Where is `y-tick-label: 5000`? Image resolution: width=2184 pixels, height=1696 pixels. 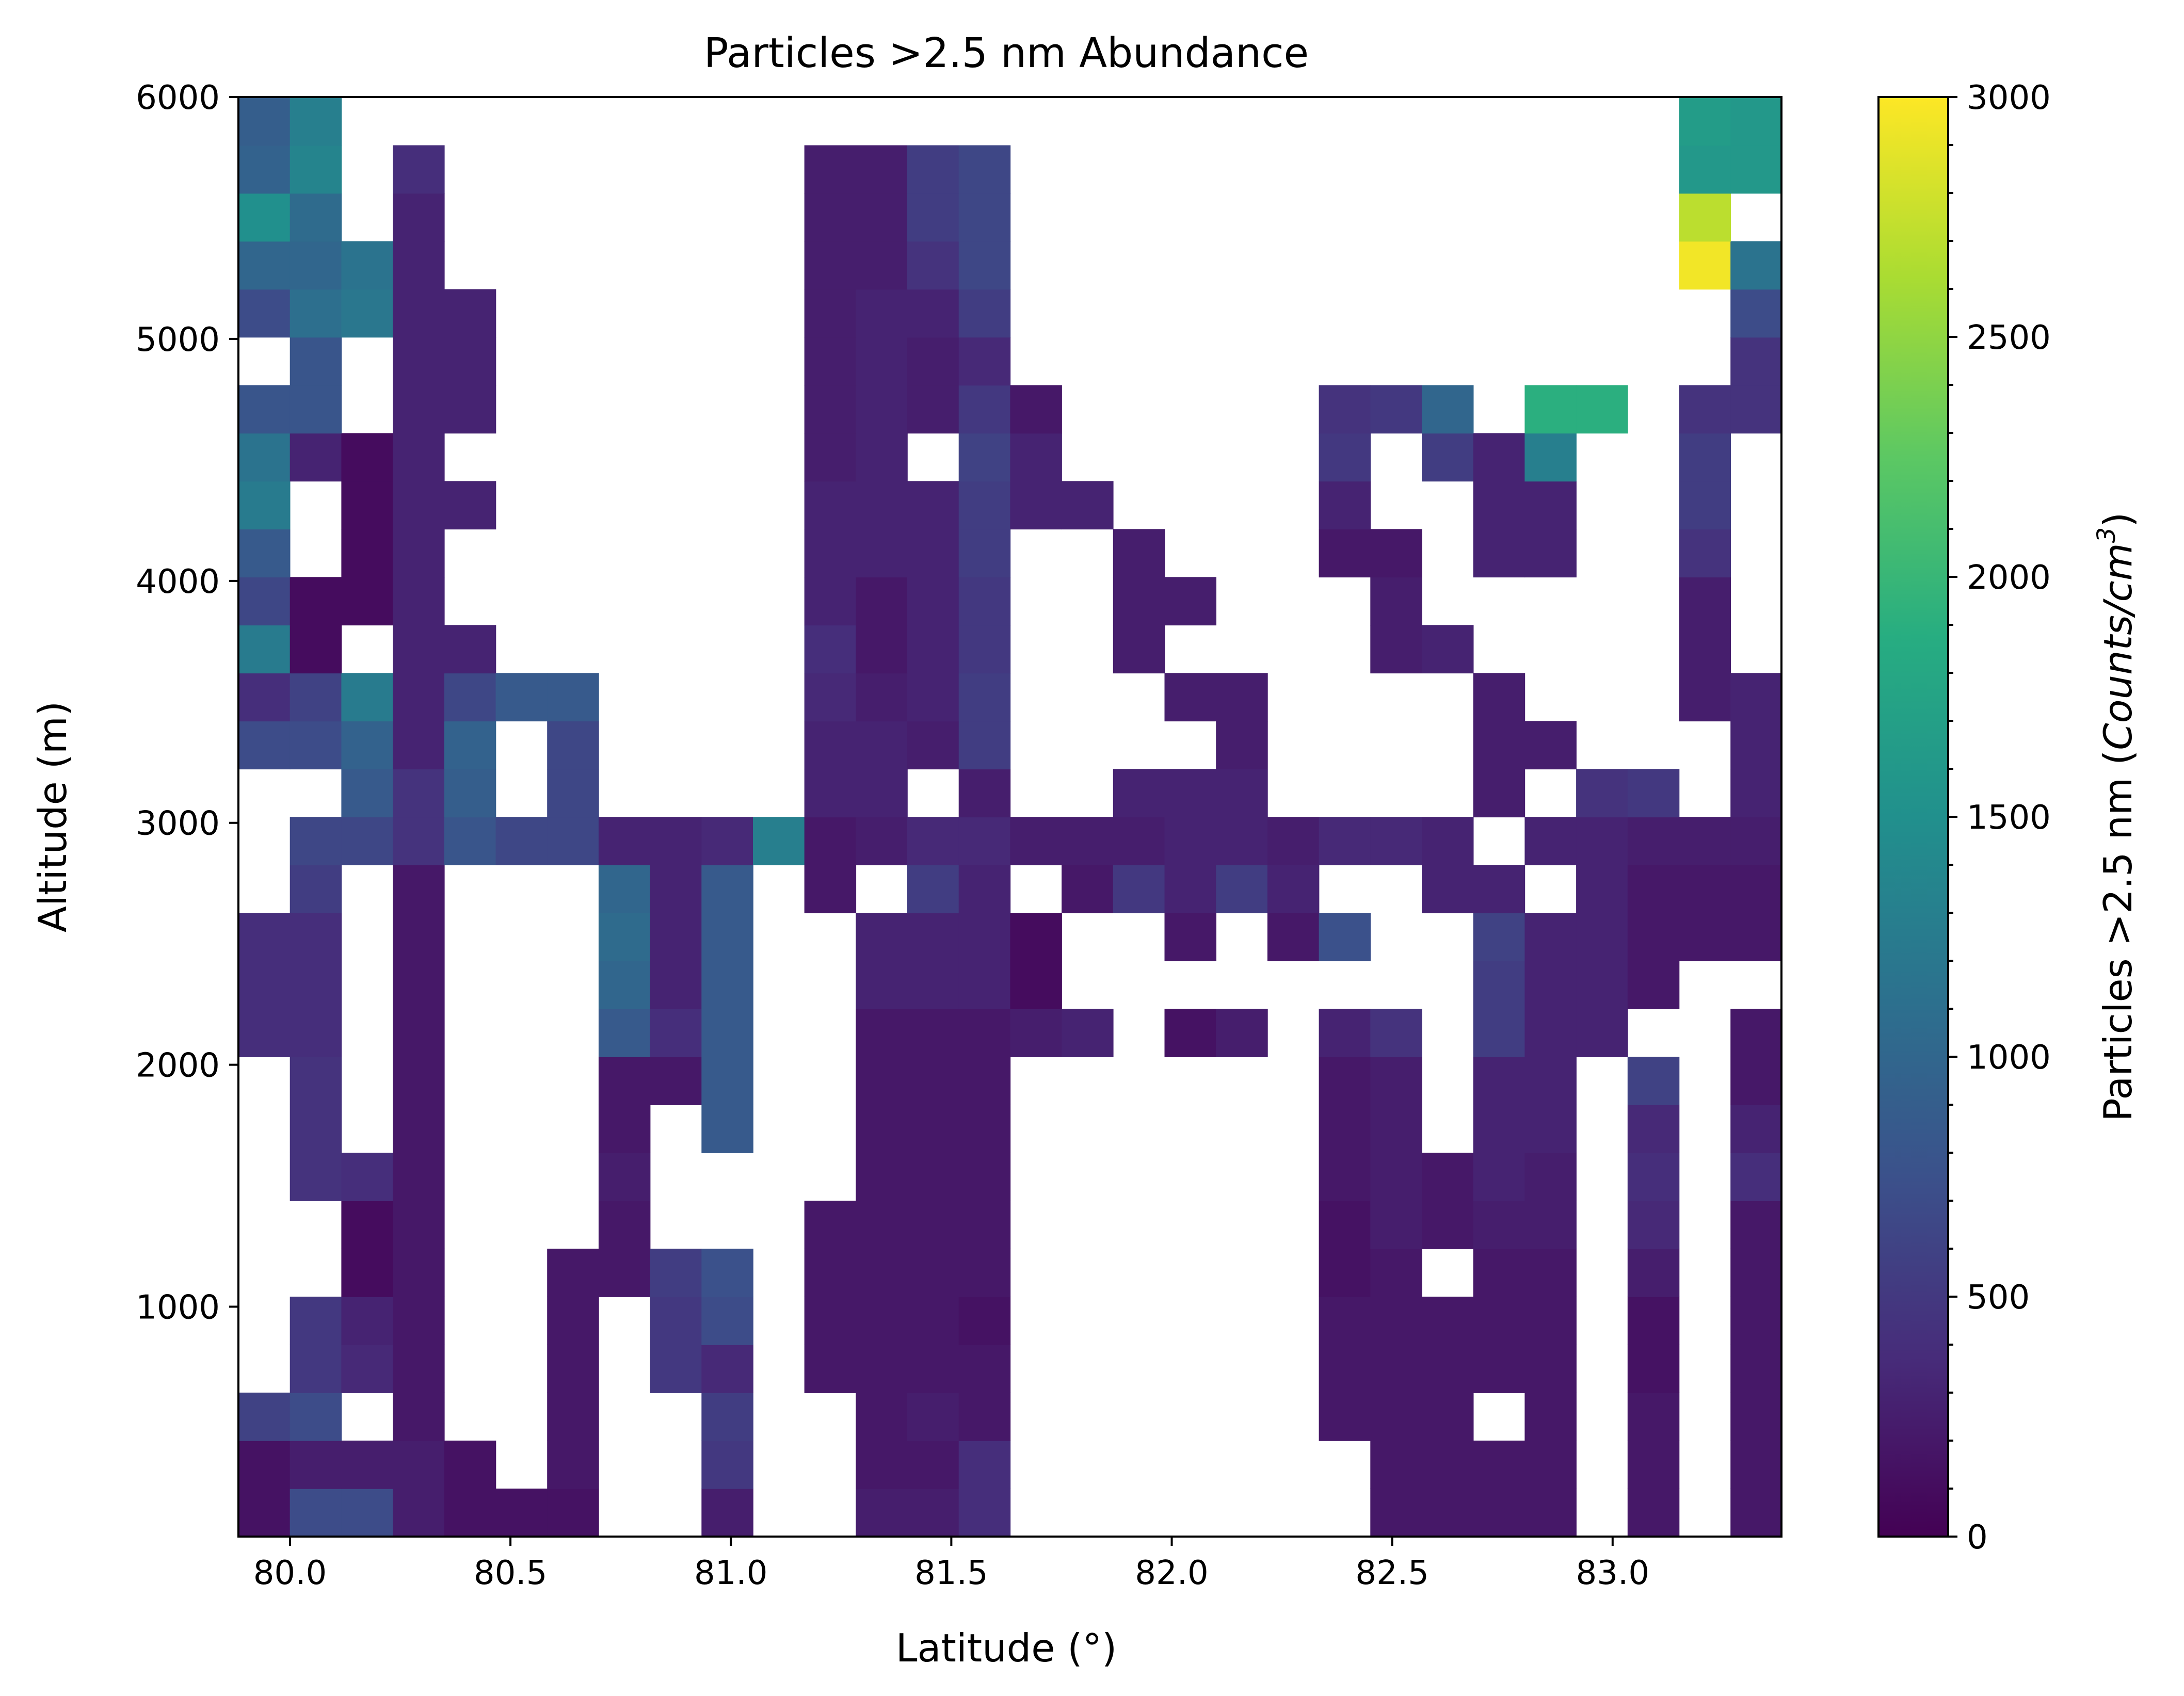
y-tick-label: 5000 is located at coordinates (178, 340).